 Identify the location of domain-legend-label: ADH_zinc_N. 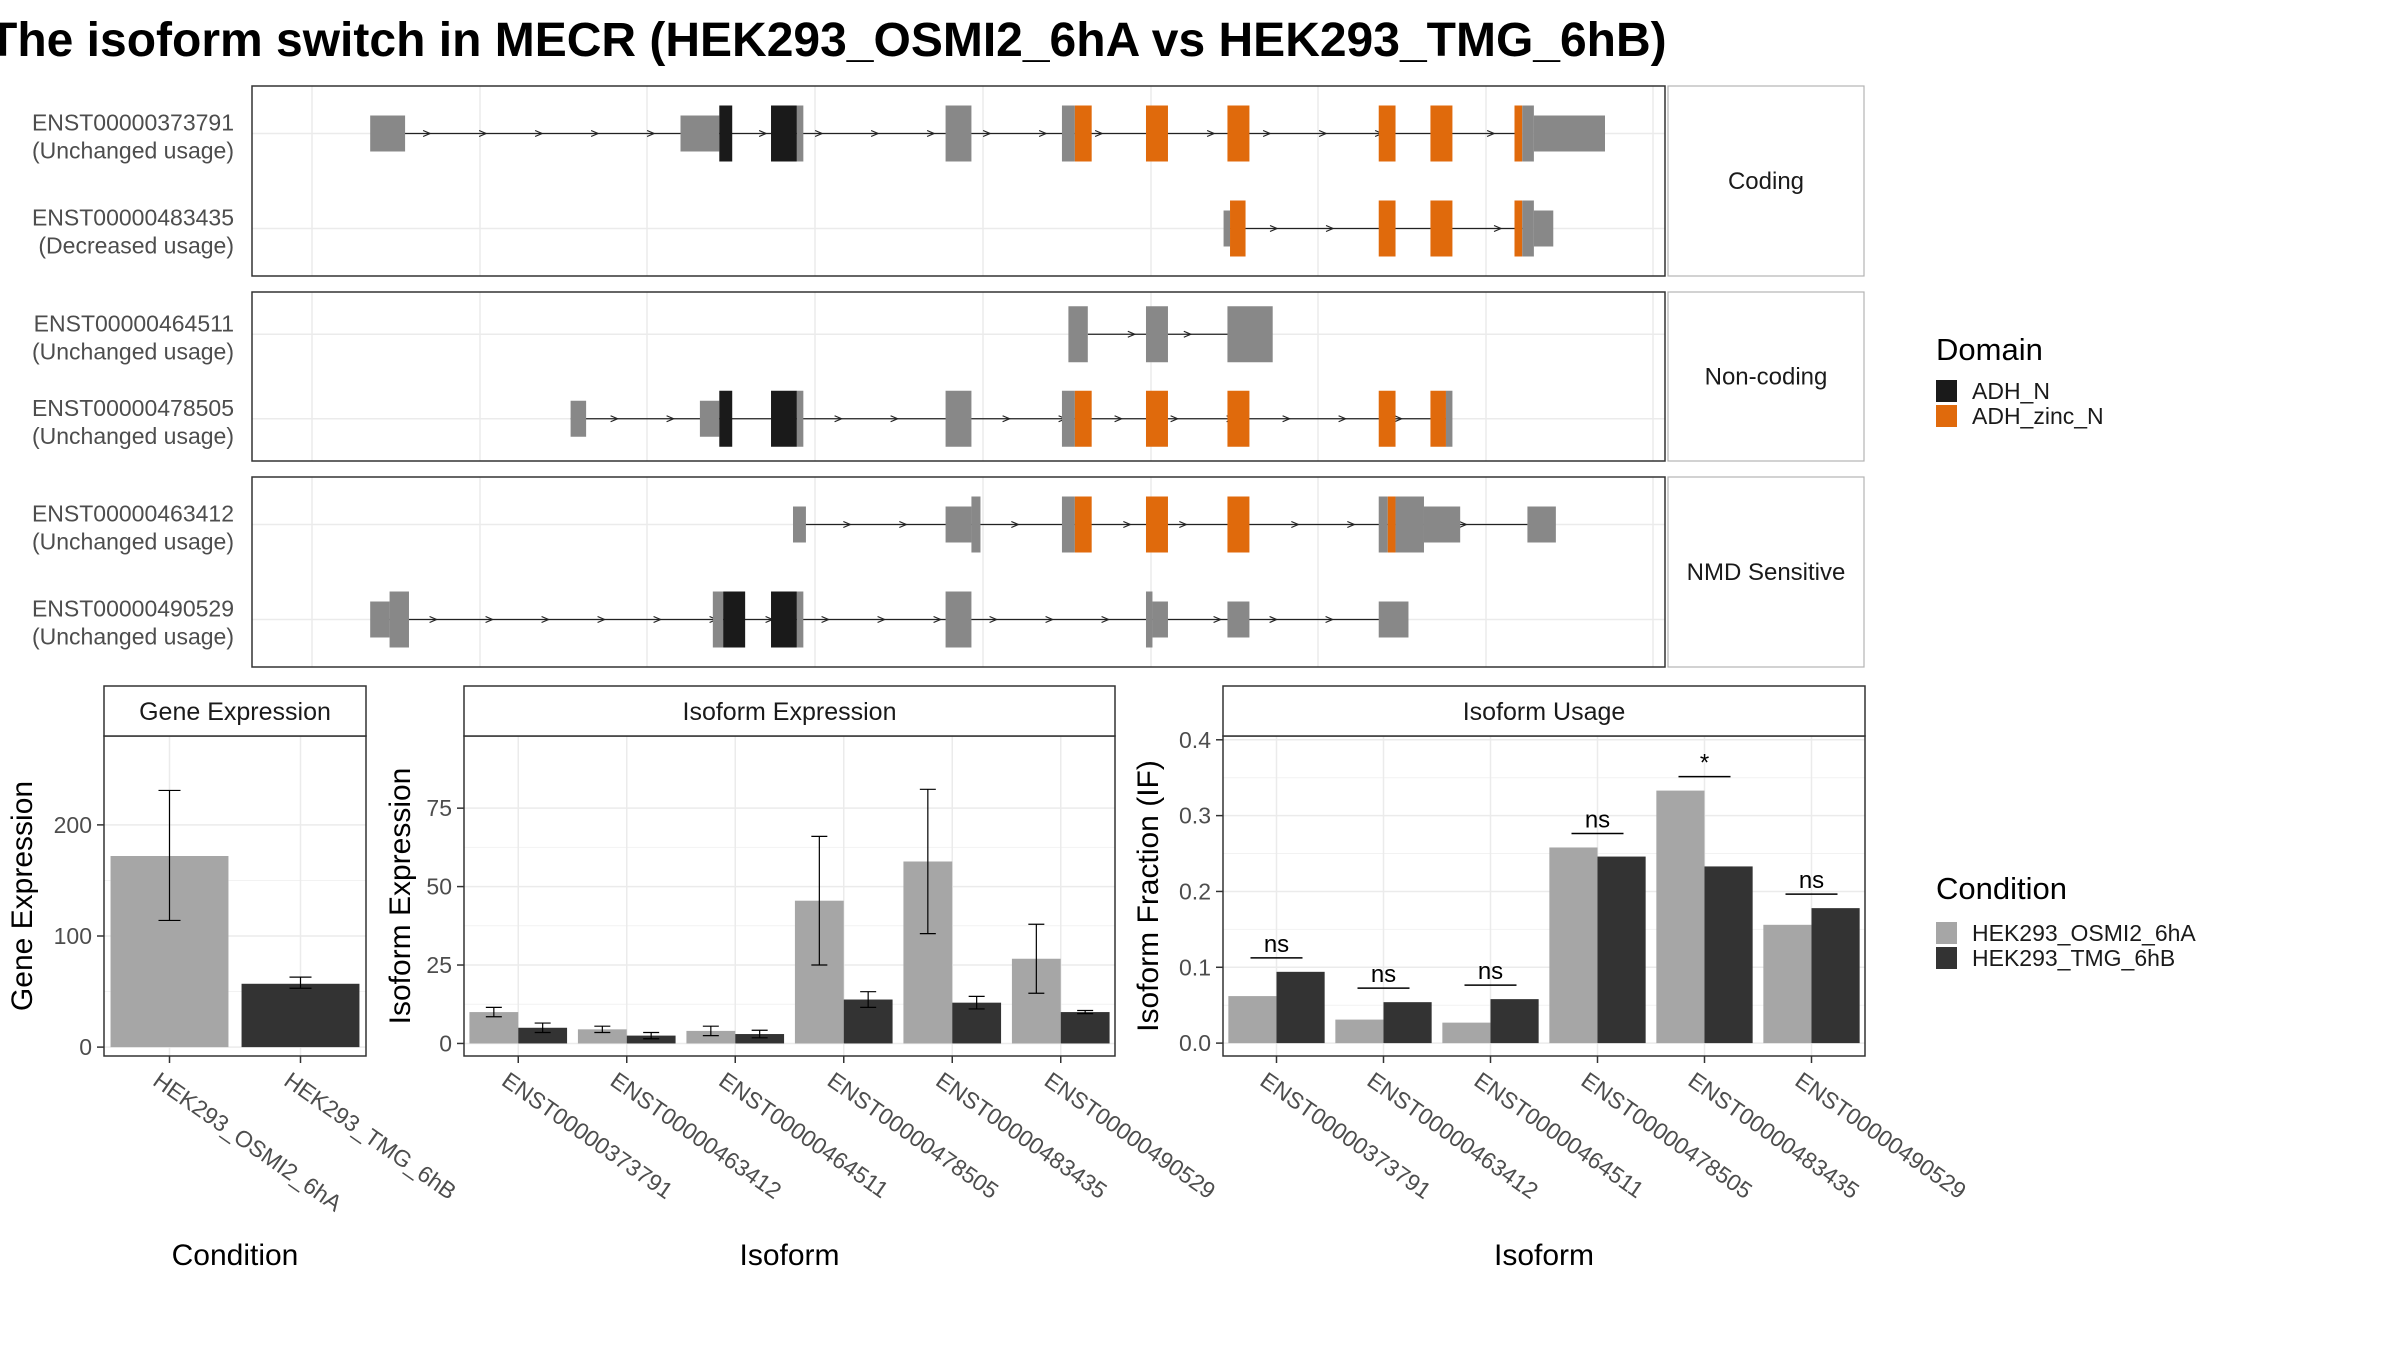
(2038, 416).